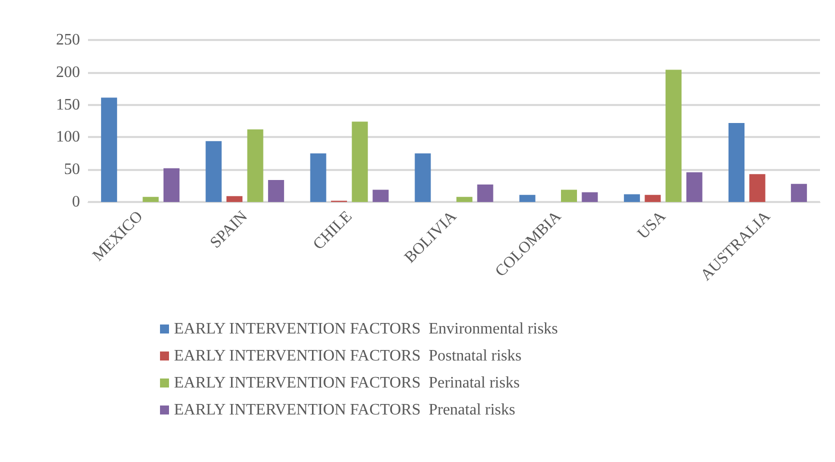 This screenshot has height=462, width=835. What do you see at coordinates (72, 169) in the screenshot?
I see `y-tick-label: 50` at bounding box center [72, 169].